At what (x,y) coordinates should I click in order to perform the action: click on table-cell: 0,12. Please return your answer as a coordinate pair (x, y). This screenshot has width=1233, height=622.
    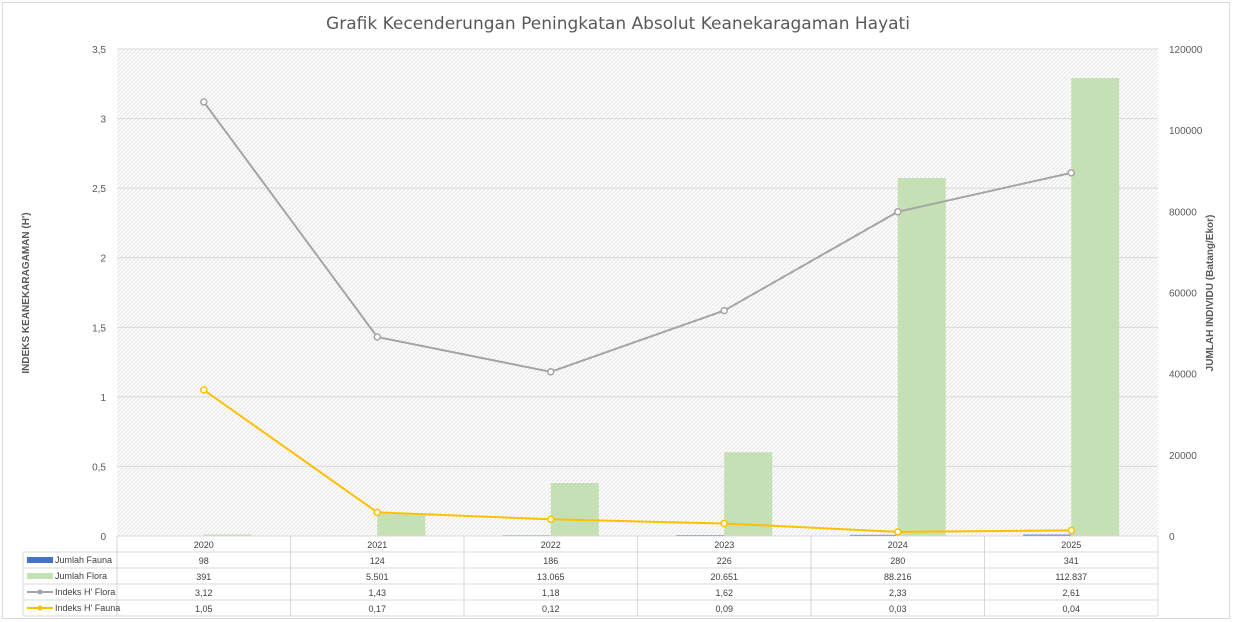
    Looking at the image, I should click on (551, 609).